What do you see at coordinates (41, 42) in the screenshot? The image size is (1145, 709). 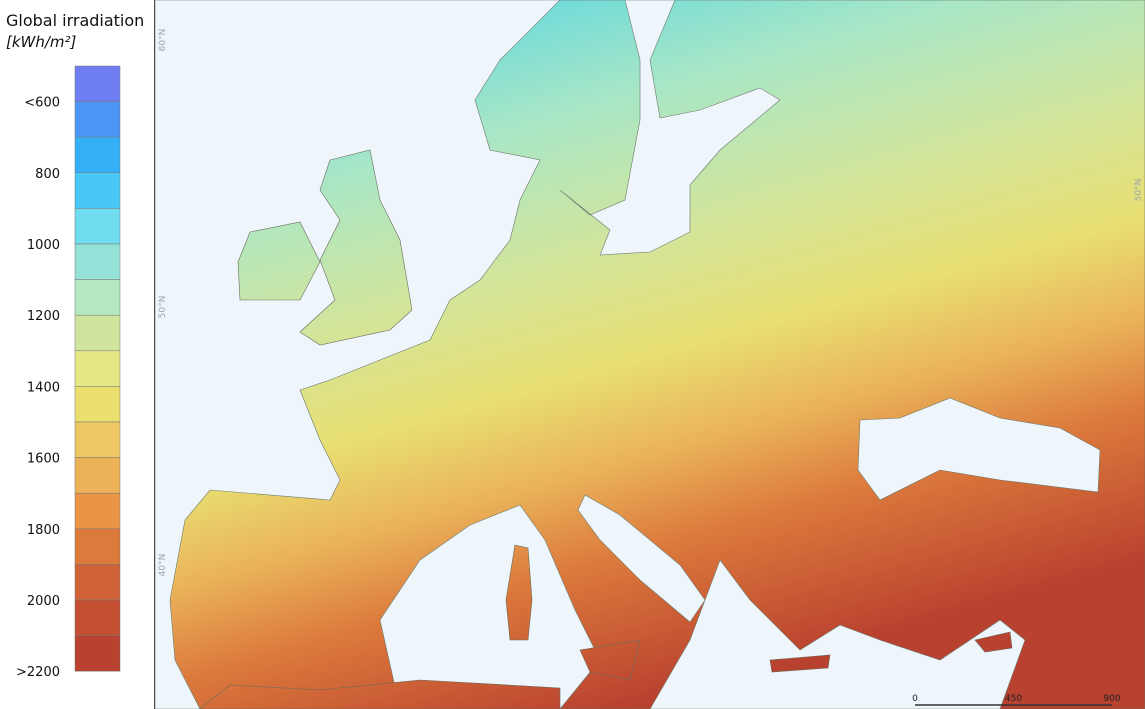 I see `legend-unit: [kWh/m²]` at bounding box center [41, 42].